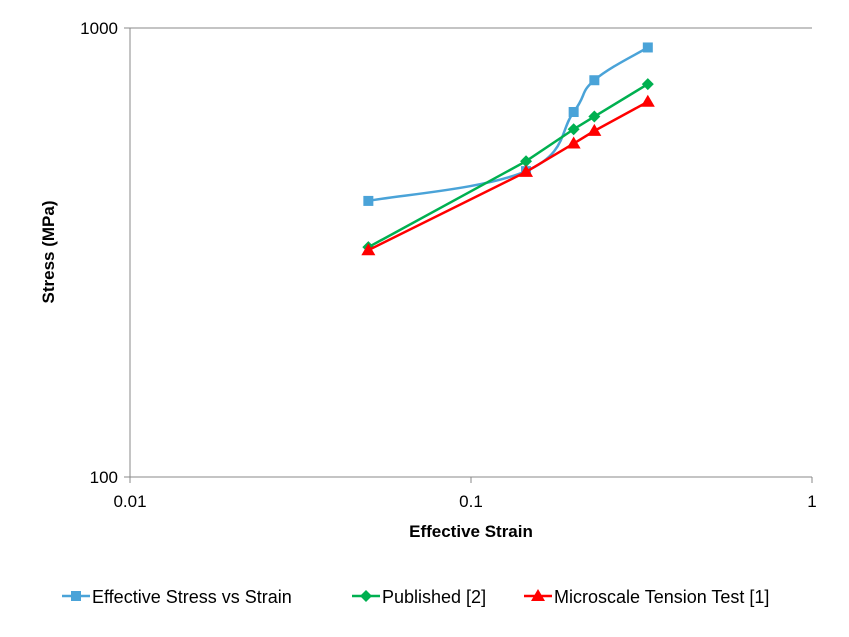 This screenshot has width=849, height=637. What do you see at coordinates (48, 252) in the screenshot?
I see `y-axis-title: Stress (MPa)` at bounding box center [48, 252].